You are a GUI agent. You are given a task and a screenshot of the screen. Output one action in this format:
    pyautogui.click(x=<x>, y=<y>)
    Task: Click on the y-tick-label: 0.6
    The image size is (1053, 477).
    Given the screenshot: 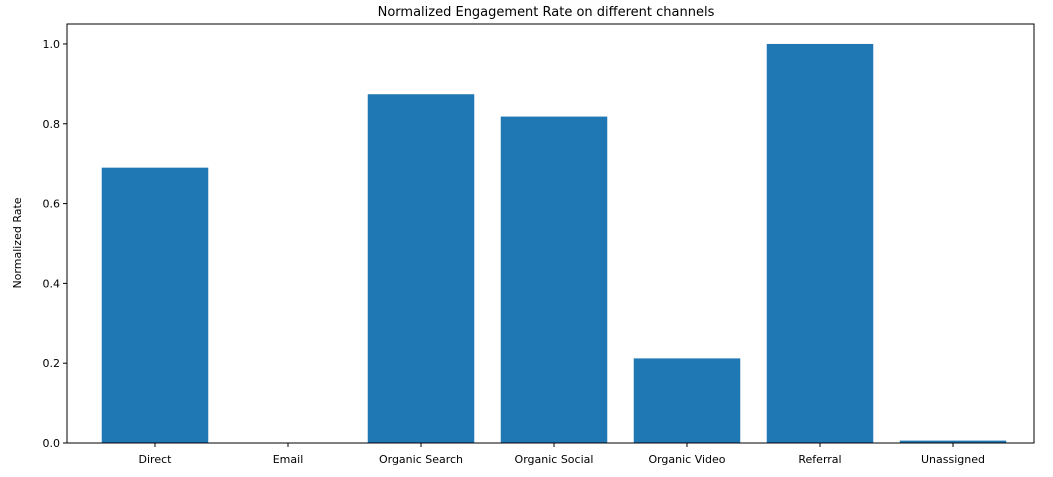 What is the action you would take?
    pyautogui.click(x=52, y=204)
    